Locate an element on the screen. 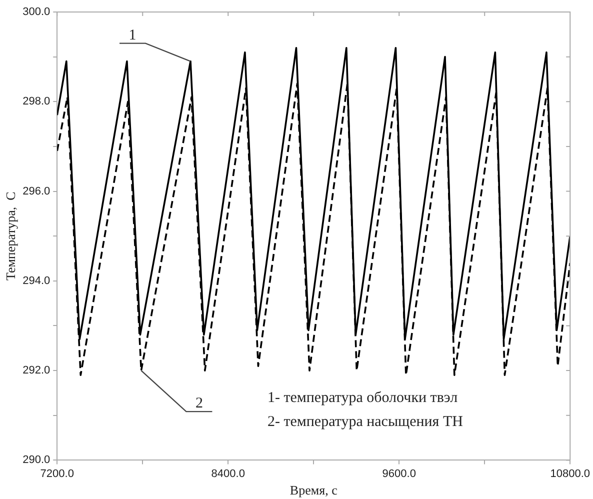  y-tick-label: 290.0 is located at coordinates (36, 460).